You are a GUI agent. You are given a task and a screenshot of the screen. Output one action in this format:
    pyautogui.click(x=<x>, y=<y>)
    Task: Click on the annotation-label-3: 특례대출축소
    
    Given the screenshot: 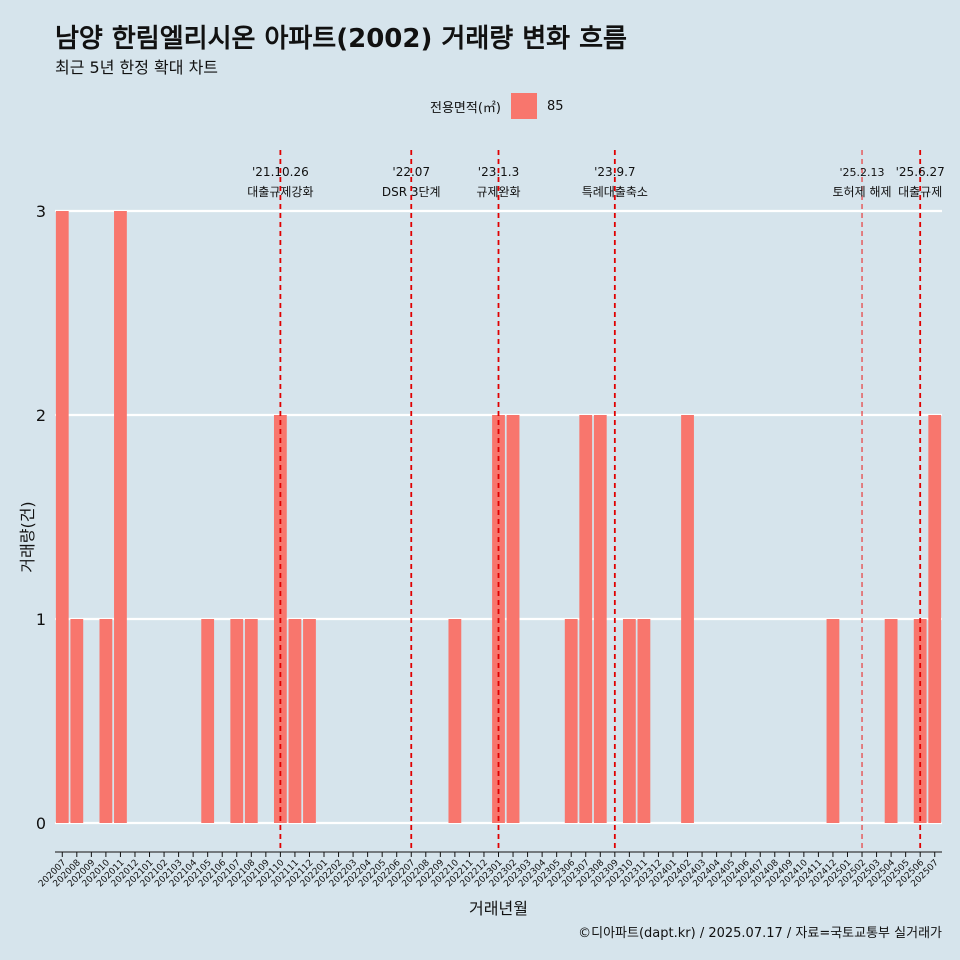 What is the action you would take?
    pyautogui.click(x=615, y=192)
    